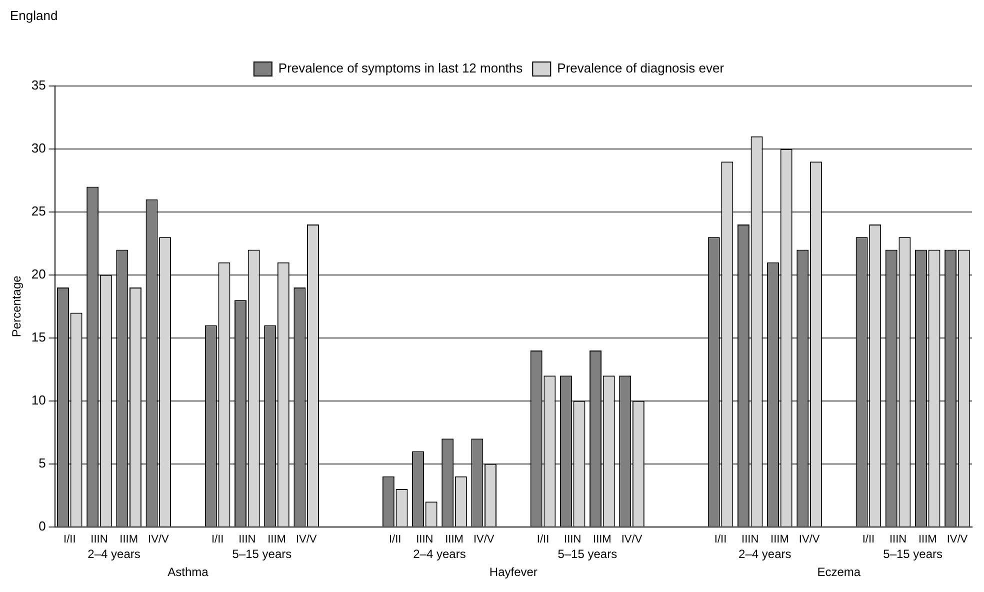 This screenshot has width=984, height=592. Describe the element at coordinates (34, 15) in the screenshot. I see `chart-title: England` at that location.